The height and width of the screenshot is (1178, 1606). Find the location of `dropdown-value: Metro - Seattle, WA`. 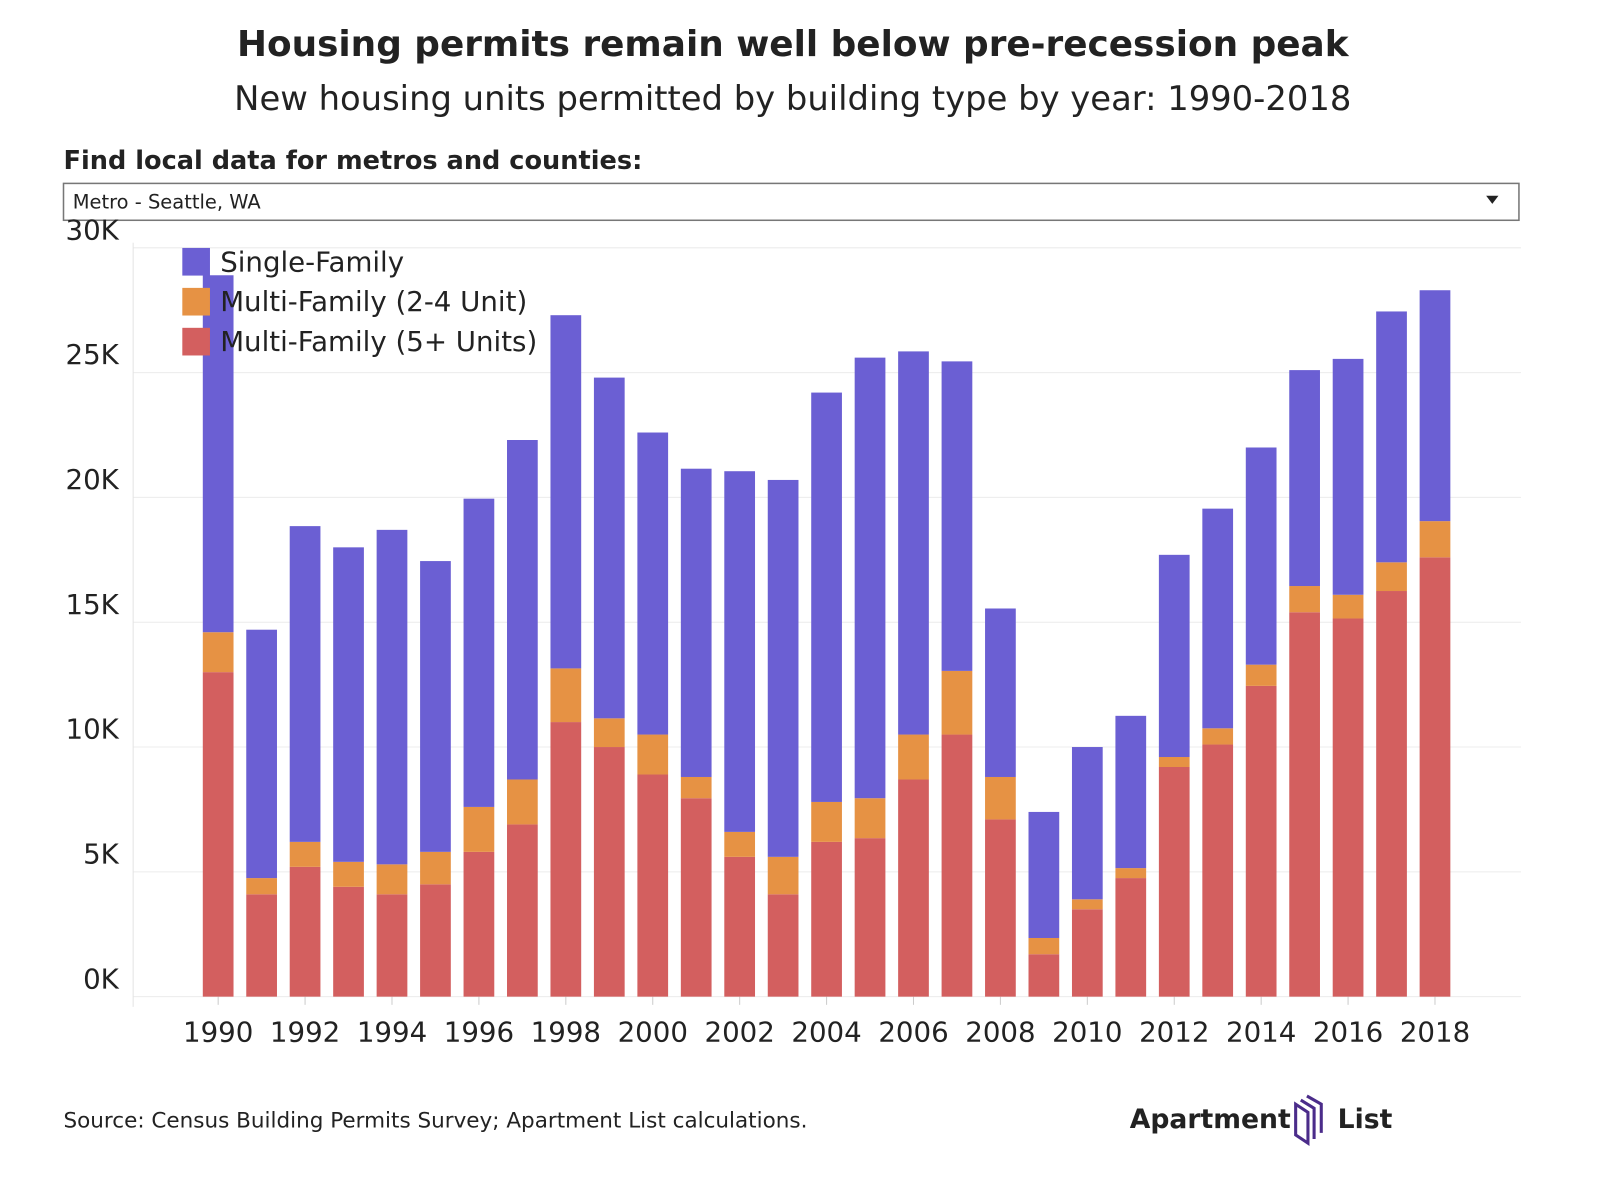

dropdown-value: Metro - Seattle, WA is located at coordinates (167, 201).